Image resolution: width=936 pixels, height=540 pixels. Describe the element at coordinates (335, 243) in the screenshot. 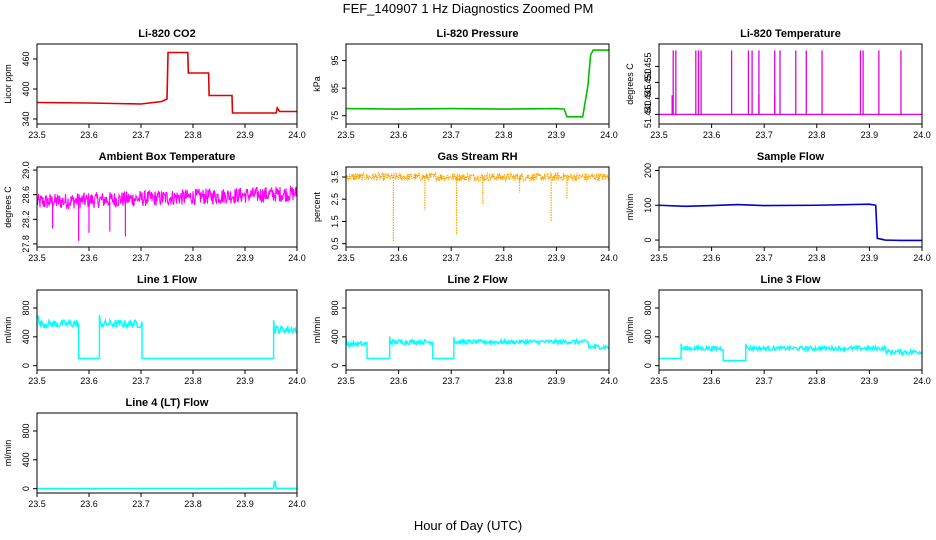

I see `y-tick-label: 0.5` at that location.